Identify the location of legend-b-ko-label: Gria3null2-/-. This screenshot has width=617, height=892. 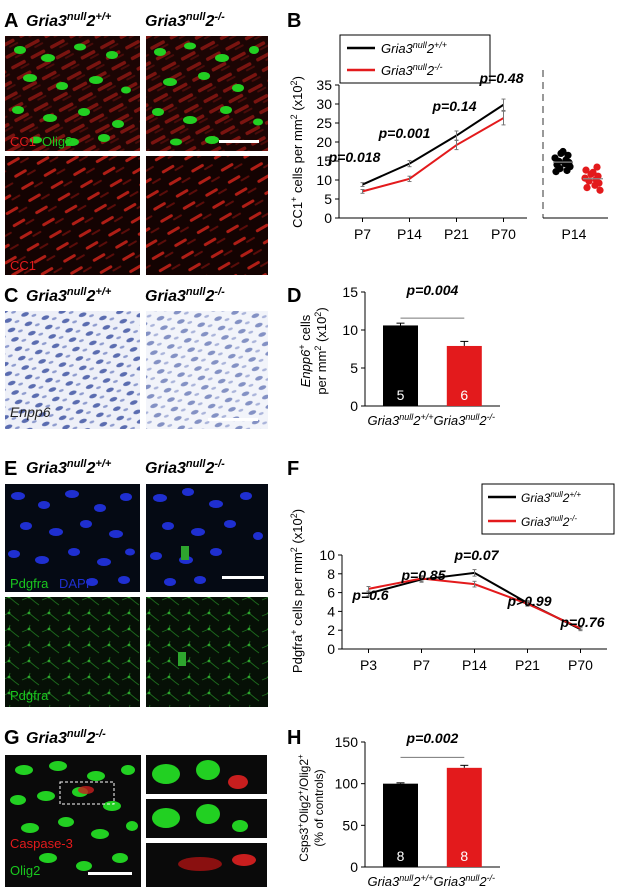
(412, 70).